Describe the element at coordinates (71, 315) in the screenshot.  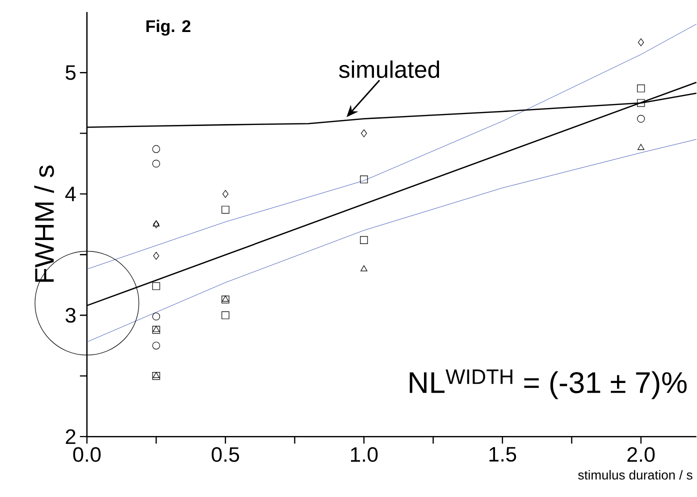
I see `y-tick-label: 3` at that location.